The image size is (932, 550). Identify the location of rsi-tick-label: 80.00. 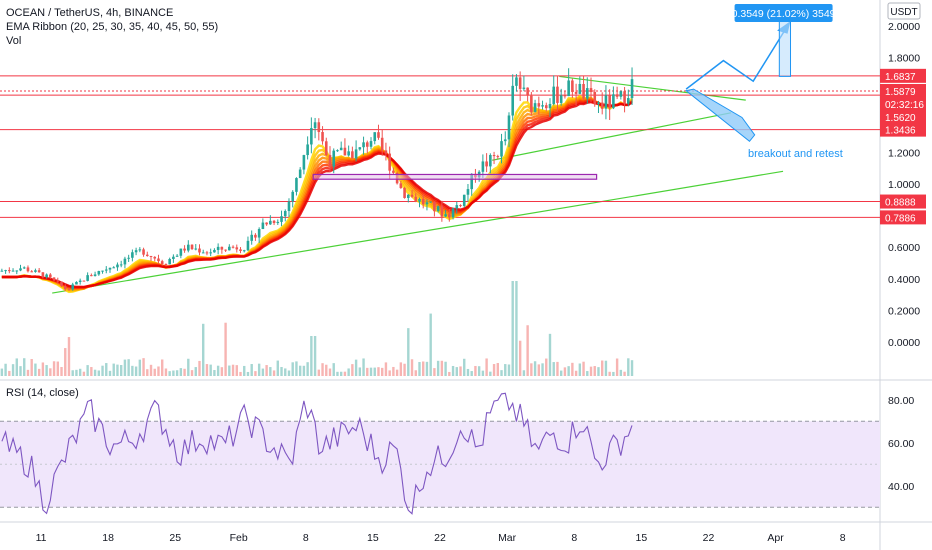
(901, 401).